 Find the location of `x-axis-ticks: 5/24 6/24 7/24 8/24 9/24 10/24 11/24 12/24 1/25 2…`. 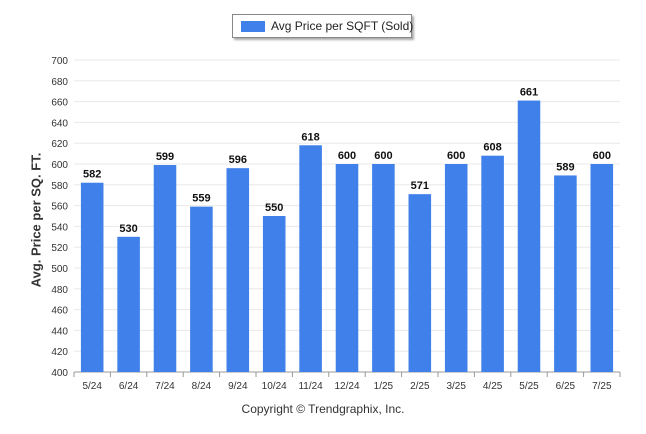

x-axis-ticks: 5/24 6/24 7/24 8/24 9/24 10/24 11/24 12/24 1/25 2… is located at coordinates (347, 382).